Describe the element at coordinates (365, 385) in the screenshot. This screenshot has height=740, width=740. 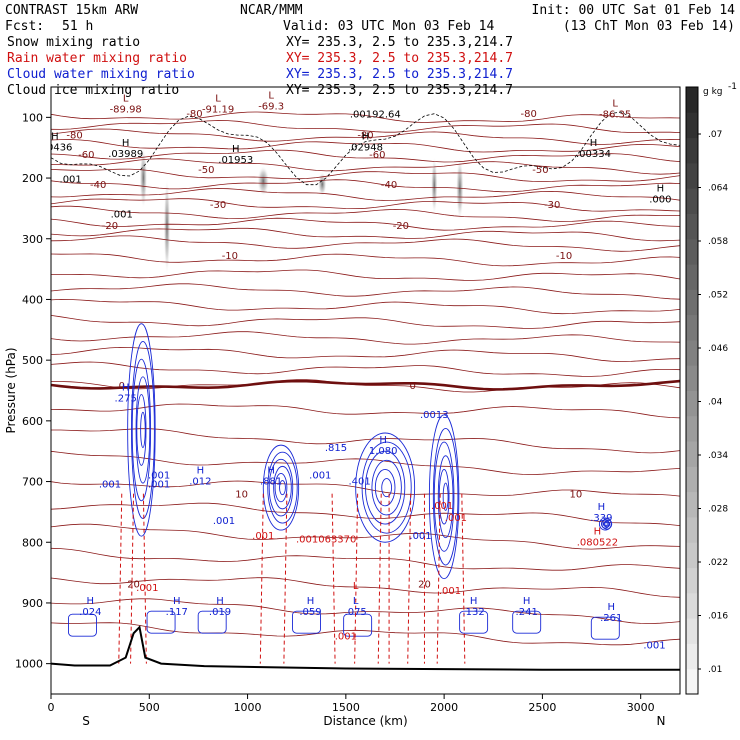
I see `freezing-level-line` at that location.